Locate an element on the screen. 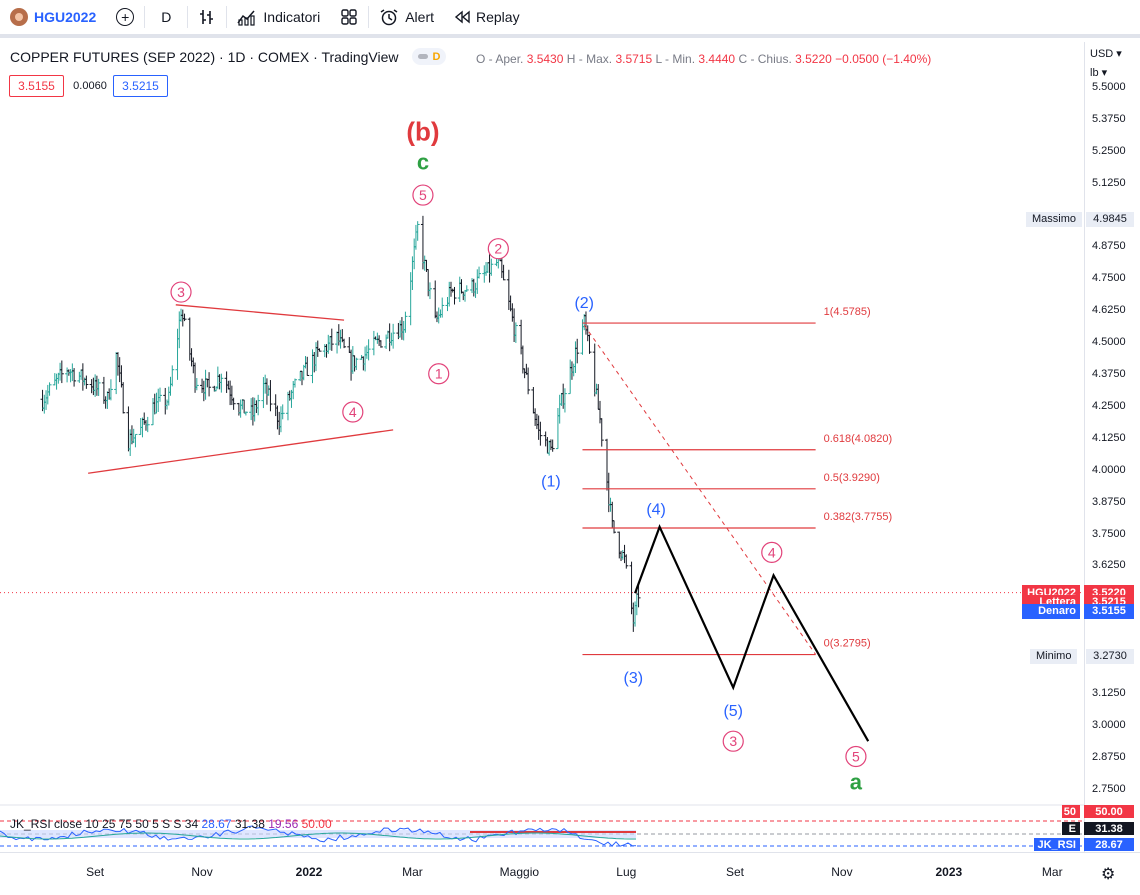 The height and width of the screenshot is (895, 1140). price-tag-label: Massimo is located at coordinates (1054, 219).